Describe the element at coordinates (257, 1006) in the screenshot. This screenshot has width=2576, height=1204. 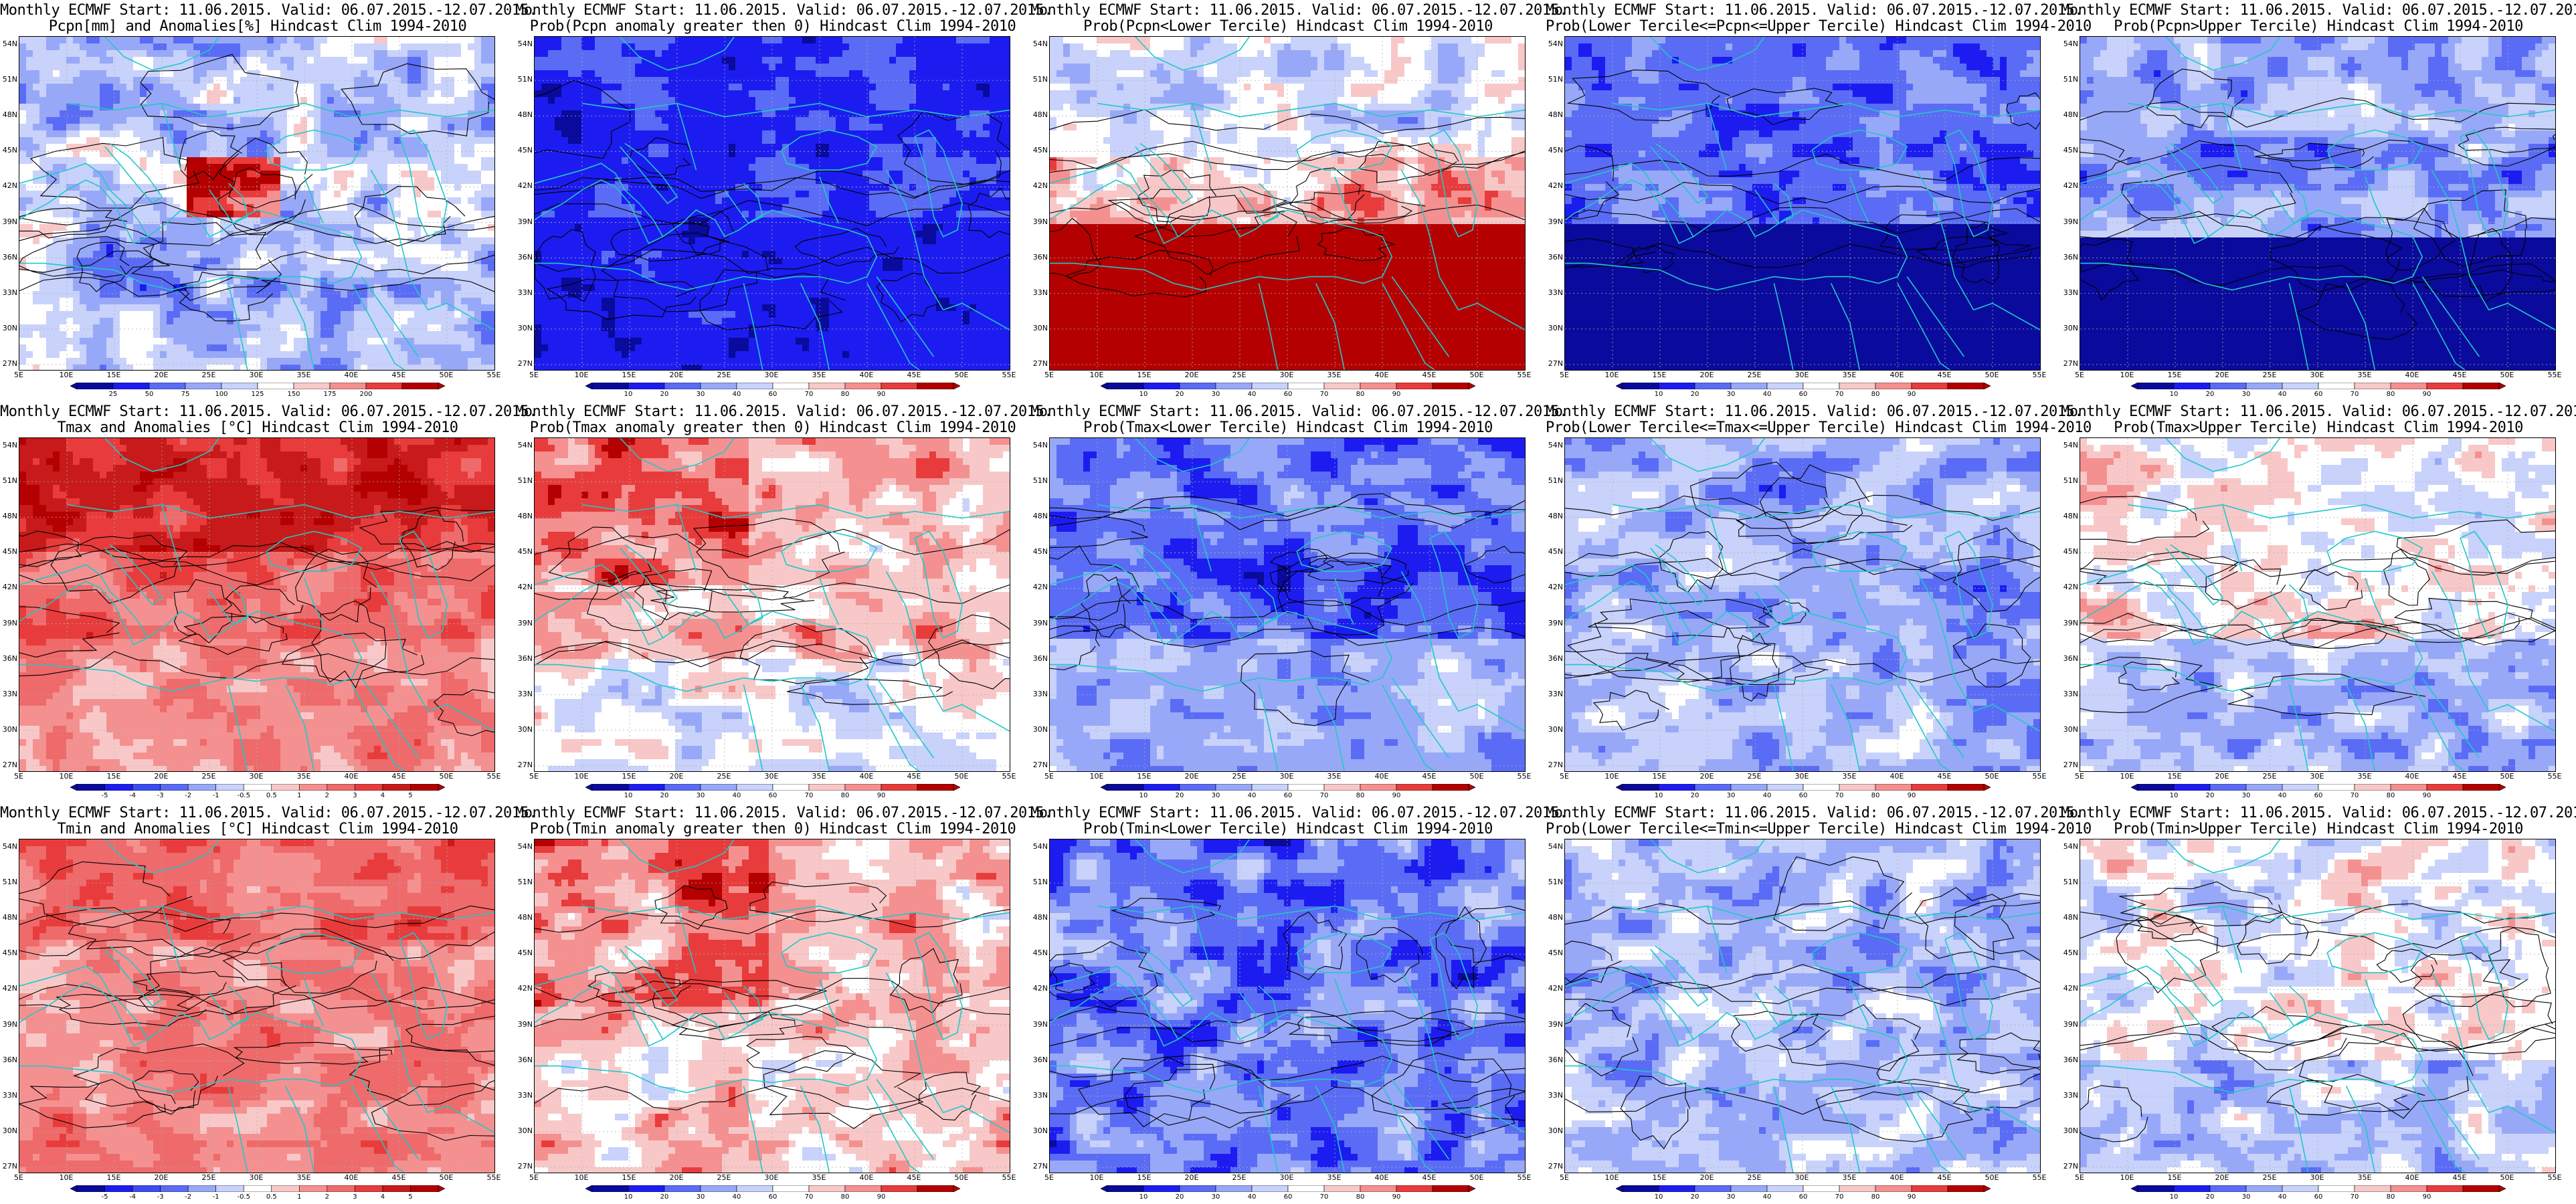
I see `forecast-map` at that location.